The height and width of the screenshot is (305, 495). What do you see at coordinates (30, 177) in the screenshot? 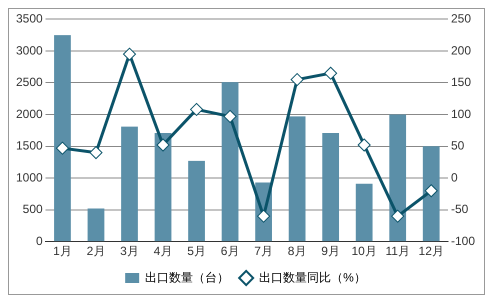
I see `y-tick-label: 1000` at bounding box center [30, 177].